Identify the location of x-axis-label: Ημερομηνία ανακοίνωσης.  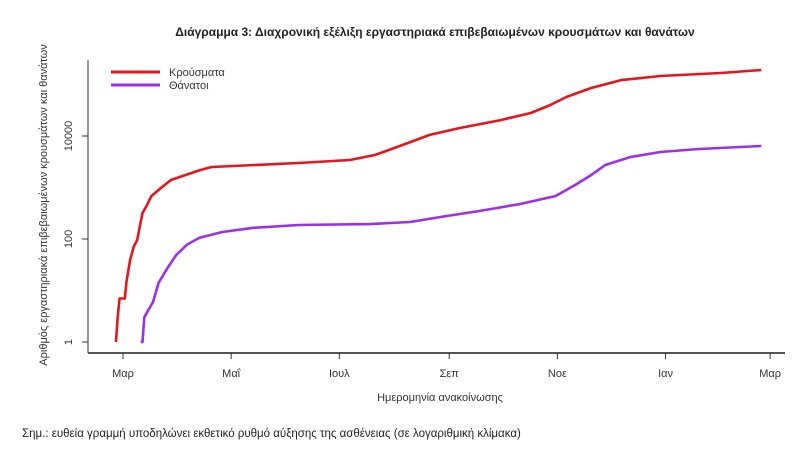
(440, 398).